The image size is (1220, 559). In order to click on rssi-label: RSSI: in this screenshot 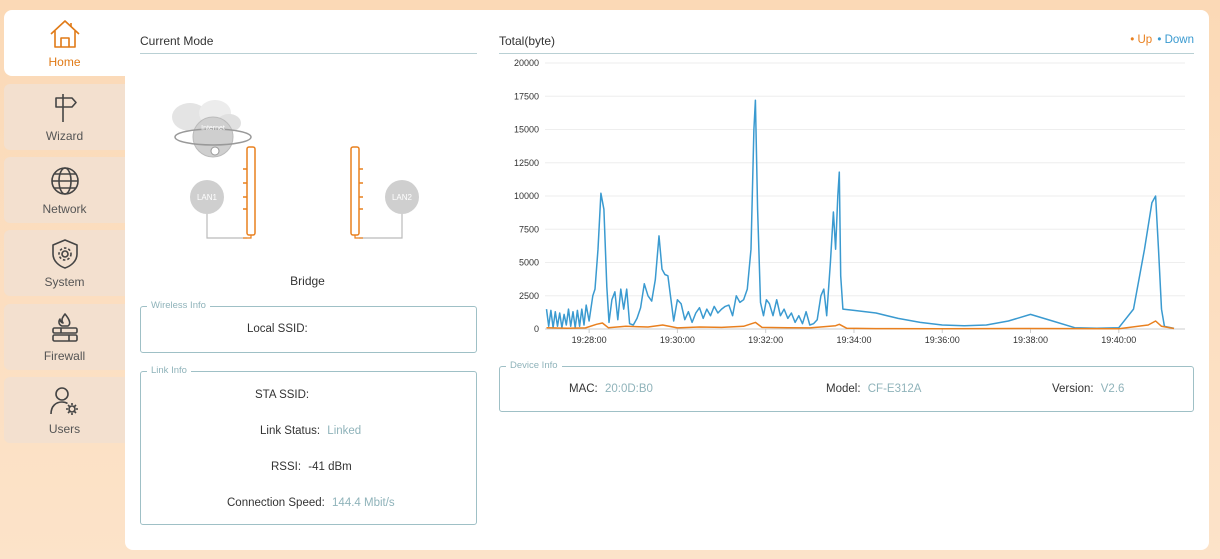, I will do `click(286, 467)`.